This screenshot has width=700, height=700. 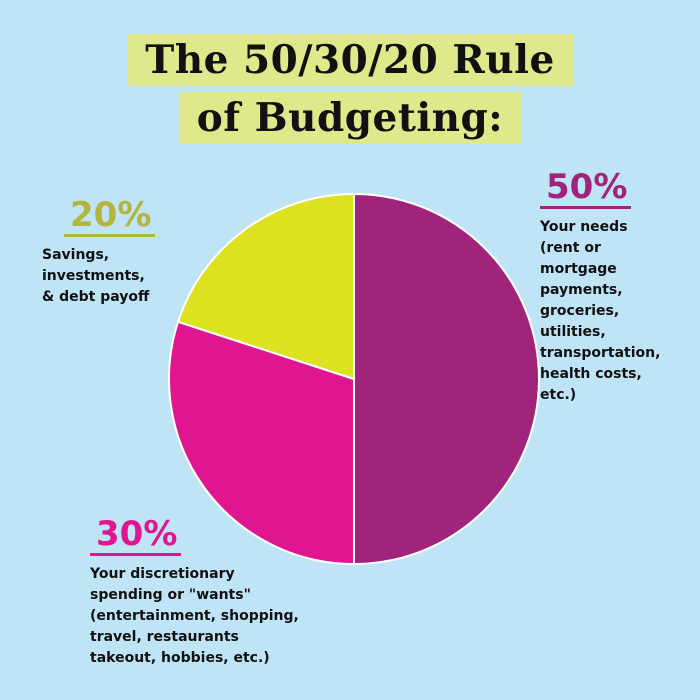 What do you see at coordinates (350, 118) in the screenshot?
I see `chart-title-line-2: of Budgeting:` at bounding box center [350, 118].